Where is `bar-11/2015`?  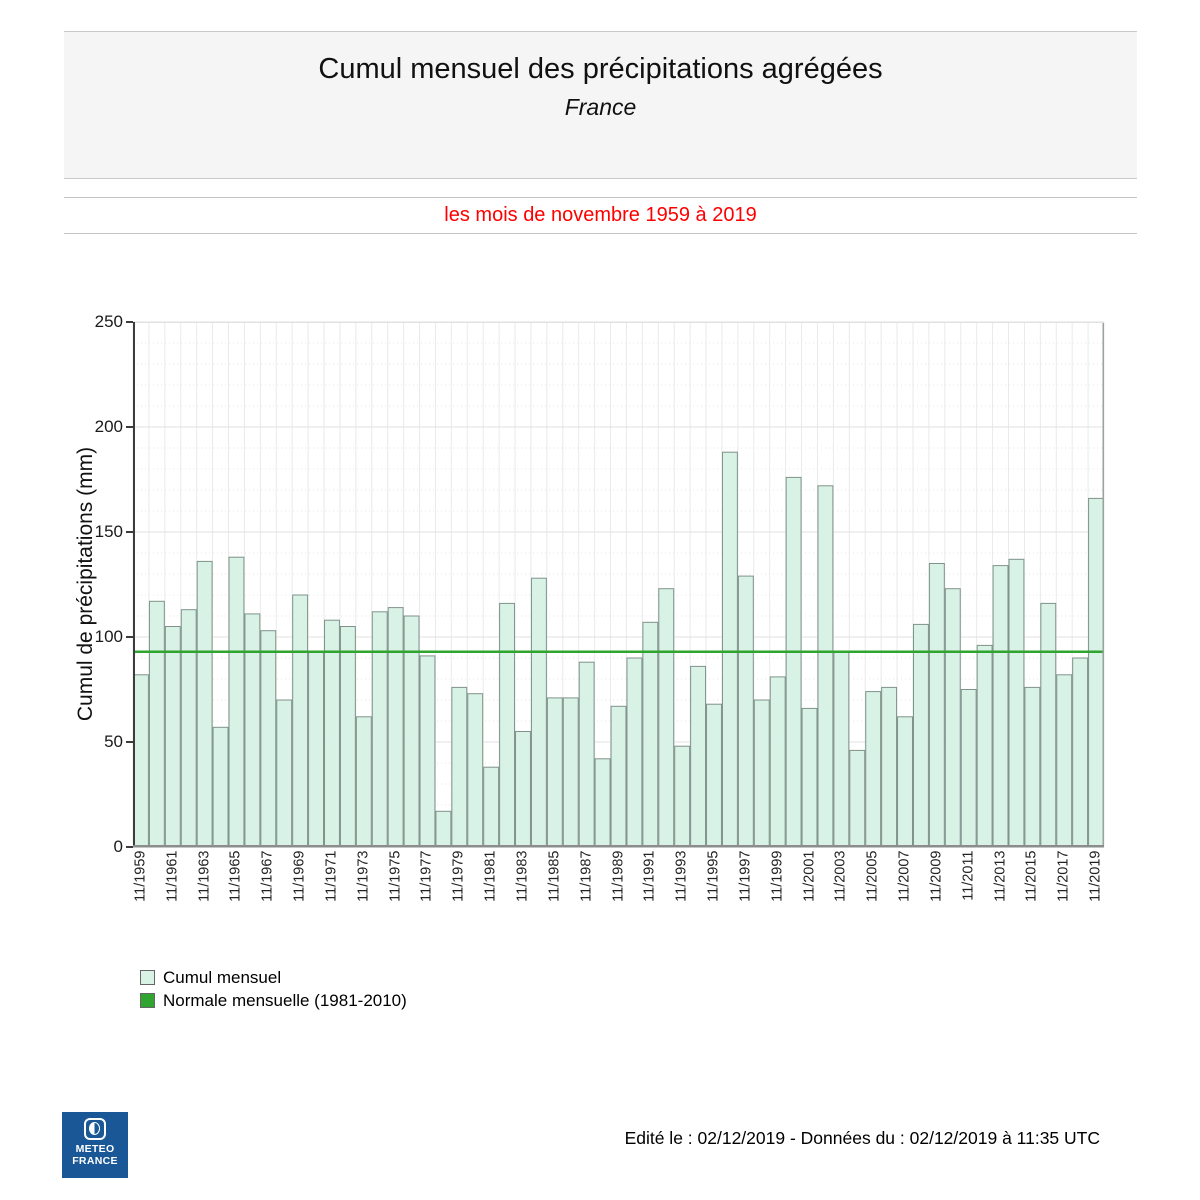
bar-11/2015 is located at coordinates (1032, 767).